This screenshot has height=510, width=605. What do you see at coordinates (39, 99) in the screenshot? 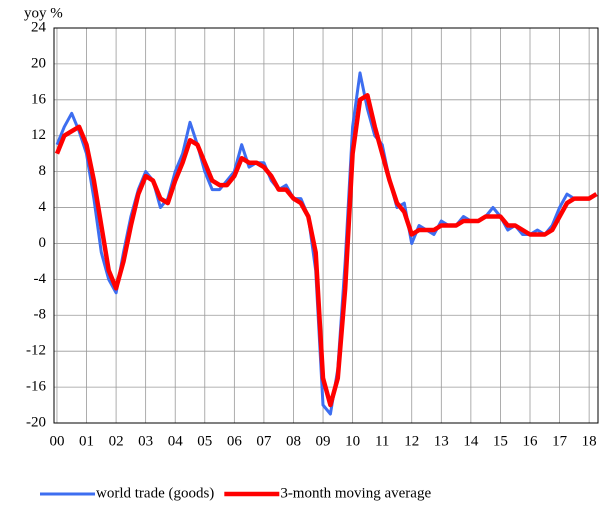
I see `y-tick-label: 16` at bounding box center [39, 99].